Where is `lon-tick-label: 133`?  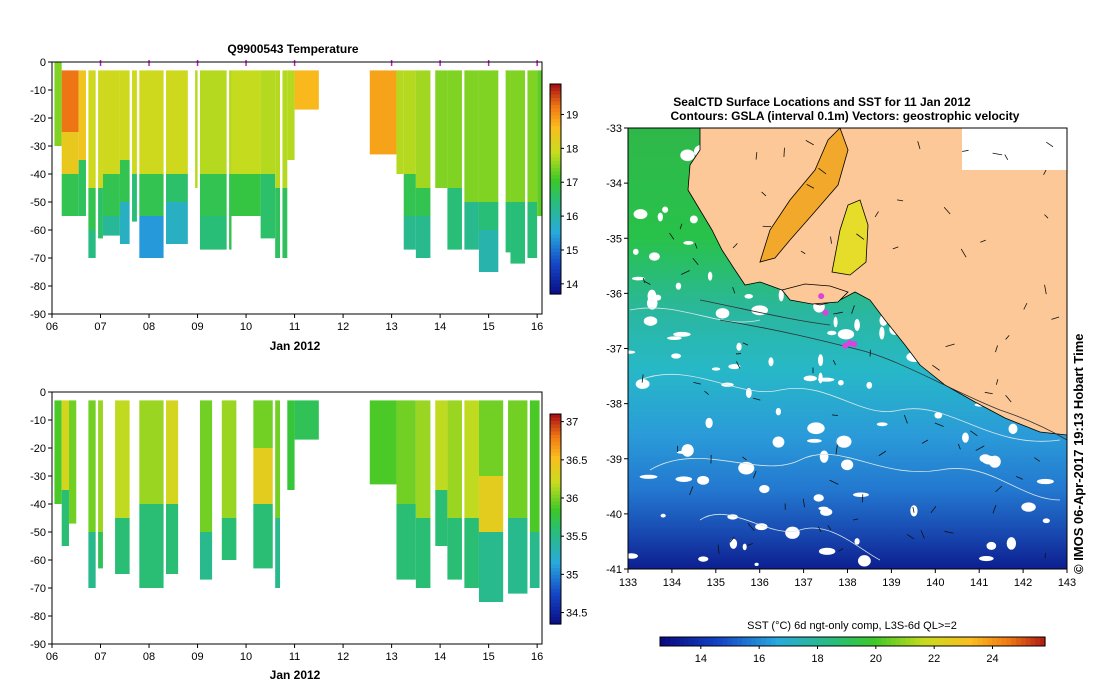 lon-tick-label: 133 is located at coordinates (628, 583).